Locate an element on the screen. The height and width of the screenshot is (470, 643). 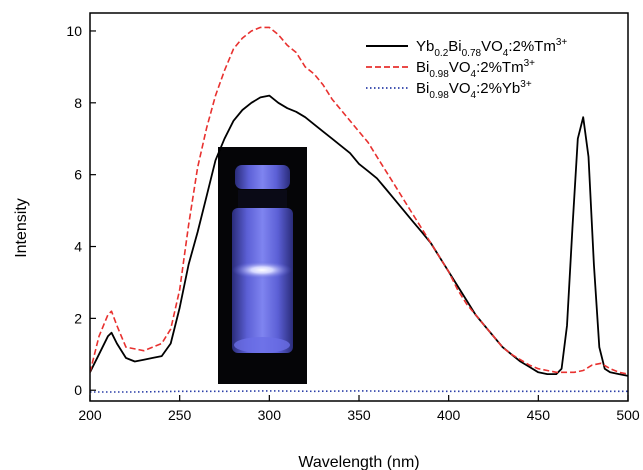
y-tick-label: 8 is located at coordinates (78, 103).